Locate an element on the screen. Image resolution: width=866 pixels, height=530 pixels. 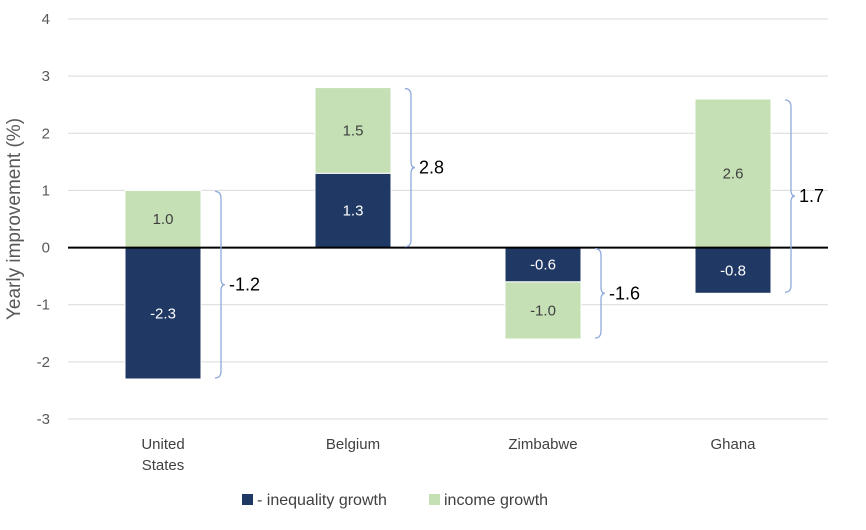
data-label: -2.3 is located at coordinates (163, 313).